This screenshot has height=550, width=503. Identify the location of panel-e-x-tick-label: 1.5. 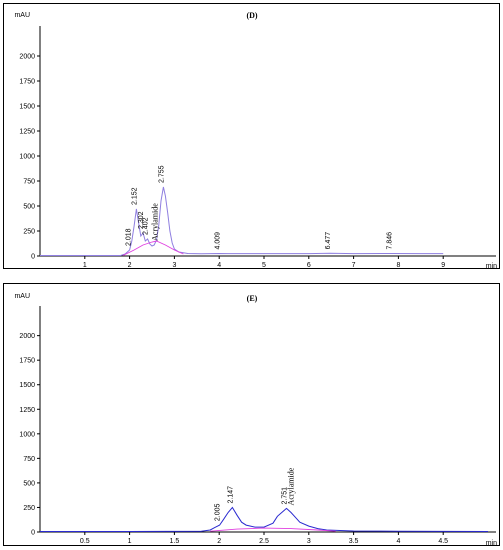
(175, 541).